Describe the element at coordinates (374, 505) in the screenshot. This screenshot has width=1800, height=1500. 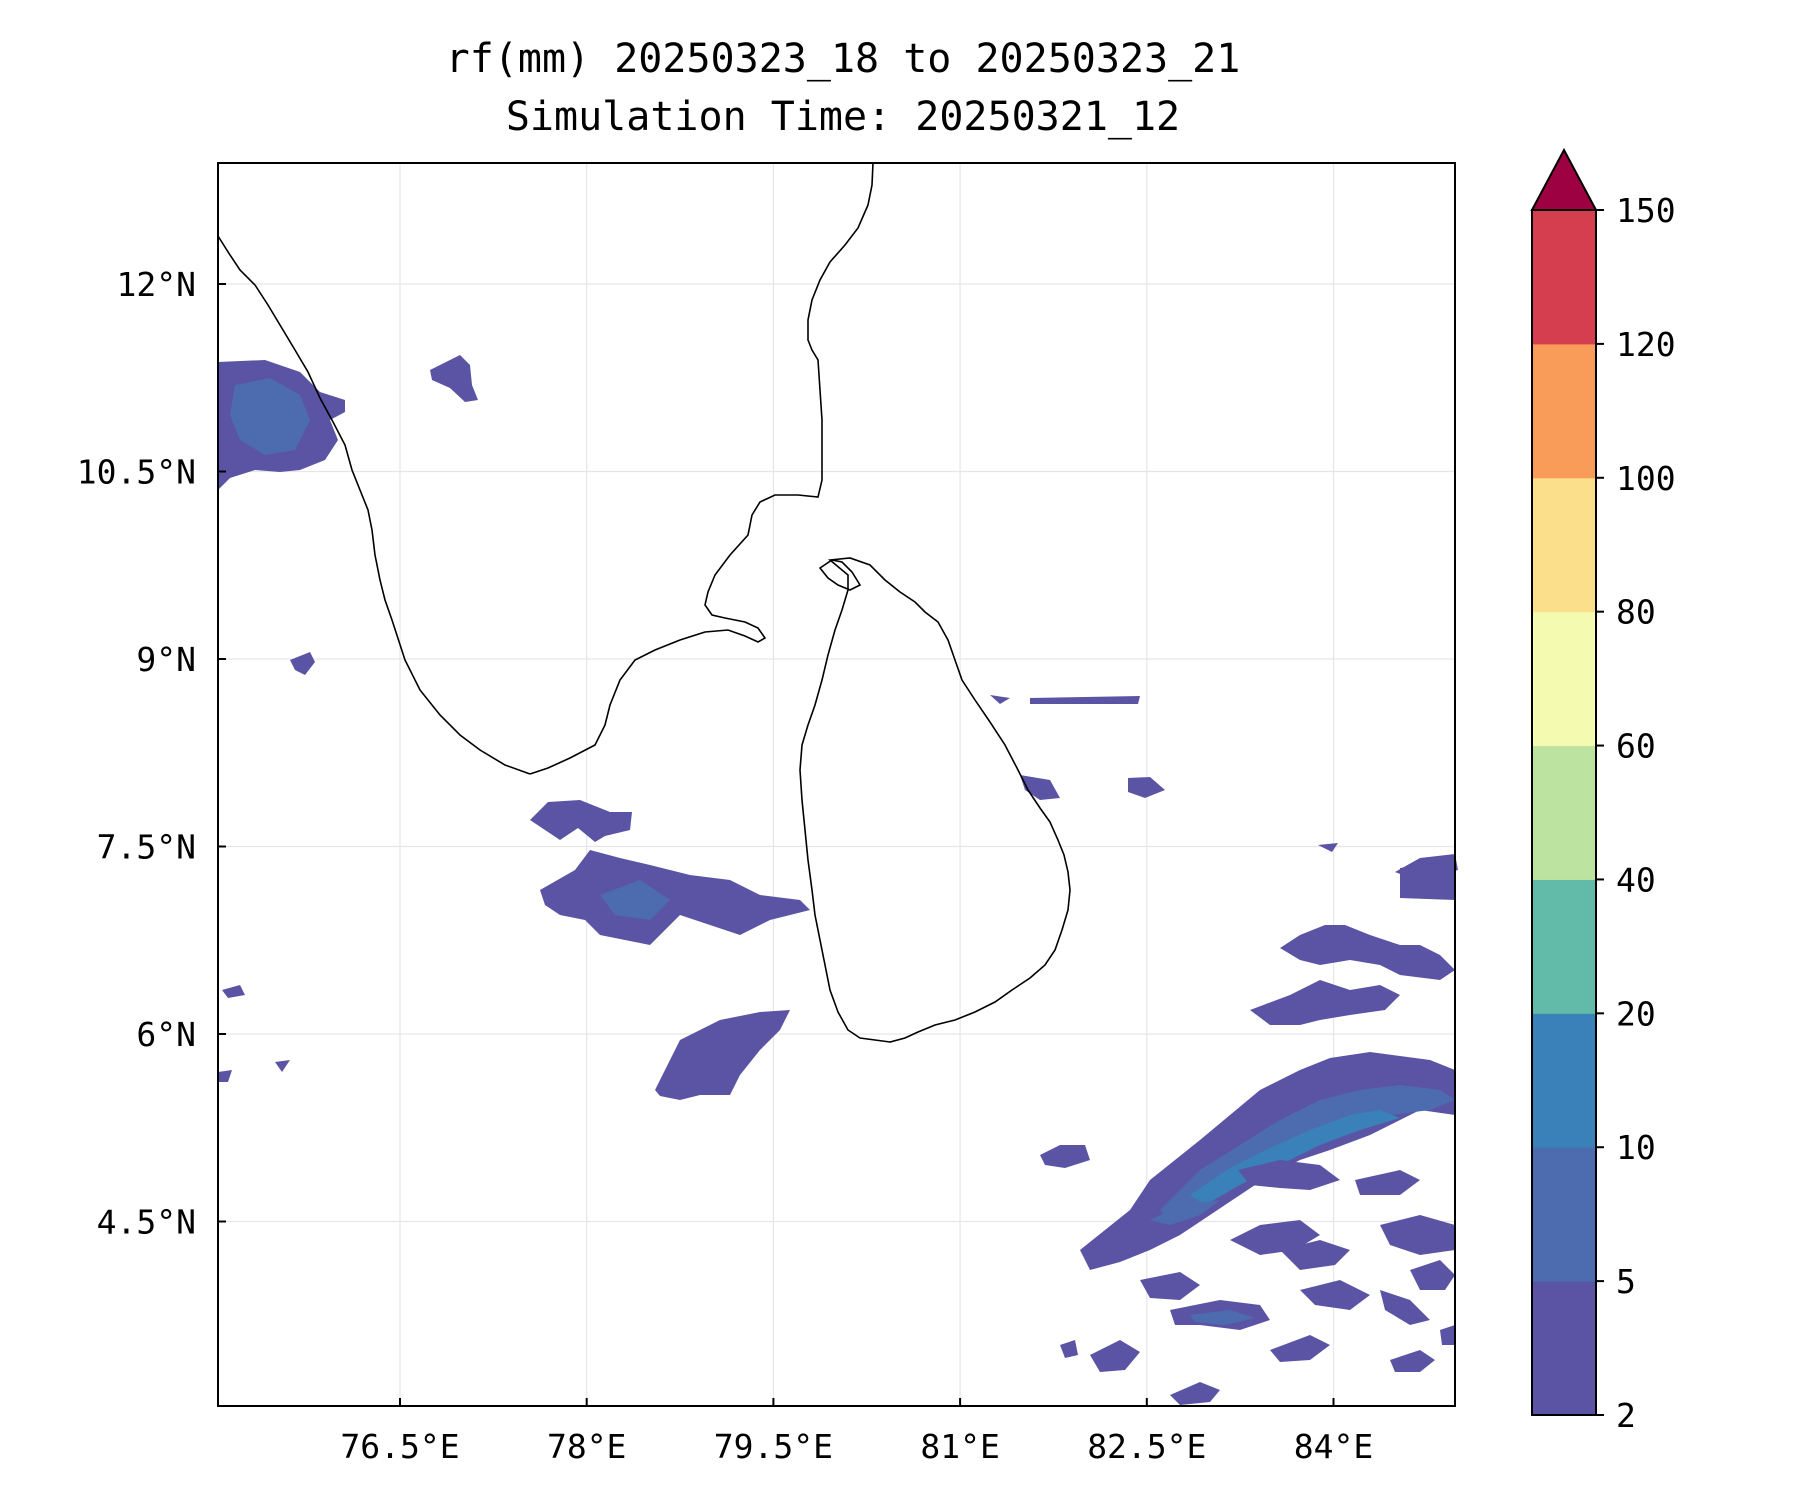
I see `india-west-coast` at that location.